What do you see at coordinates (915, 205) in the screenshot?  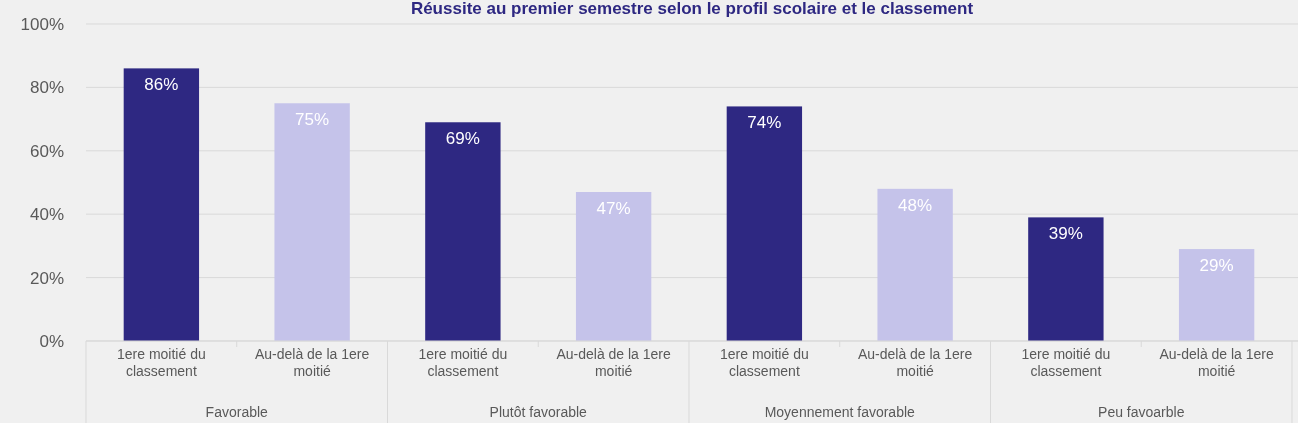 I see `data-label: 48%` at bounding box center [915, 205].